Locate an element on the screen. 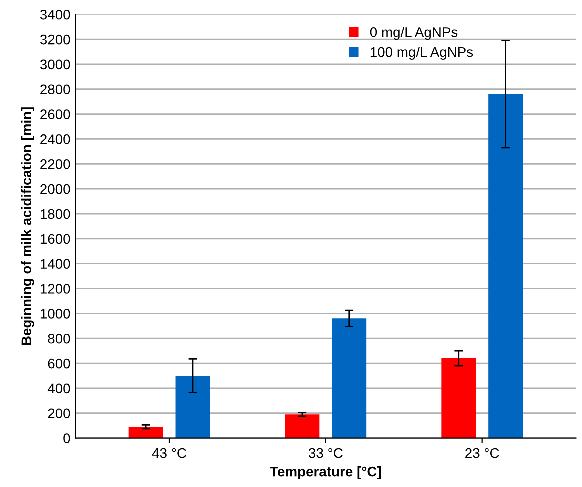  y-tick-label: 3400 is located at coordinates (55, 15).